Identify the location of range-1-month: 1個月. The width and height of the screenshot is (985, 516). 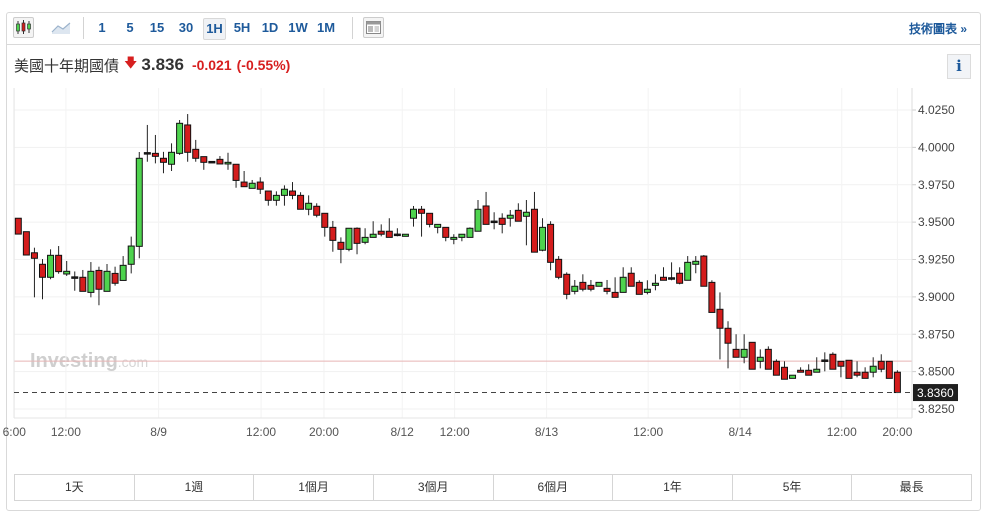
(314, 487).